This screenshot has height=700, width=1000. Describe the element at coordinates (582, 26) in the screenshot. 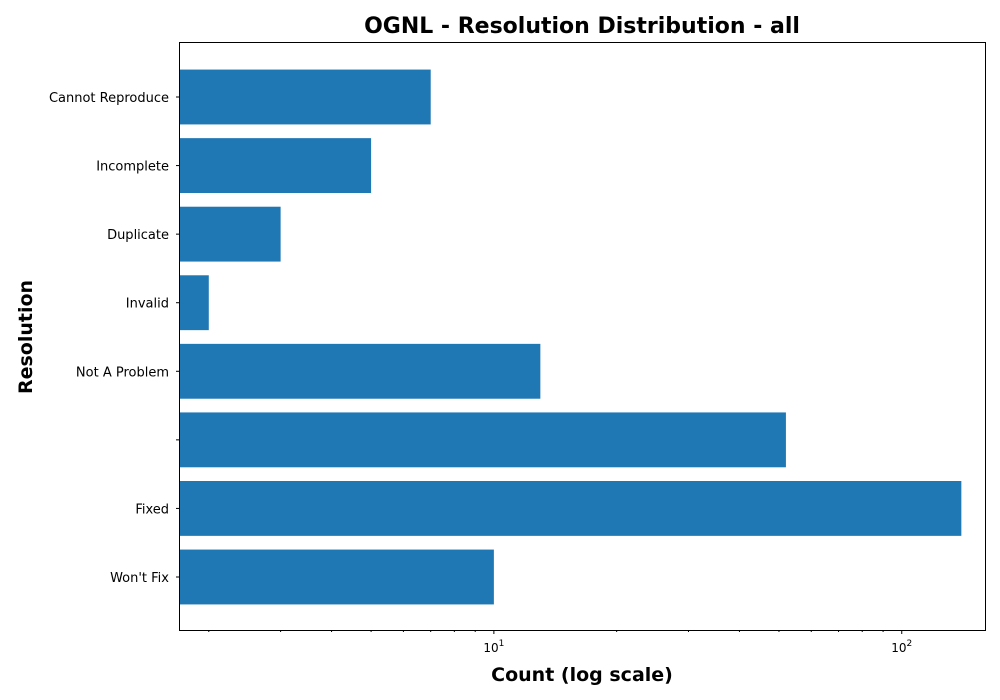

I see `chart-title: OGNL - Resolution Distribution - all` at that location.